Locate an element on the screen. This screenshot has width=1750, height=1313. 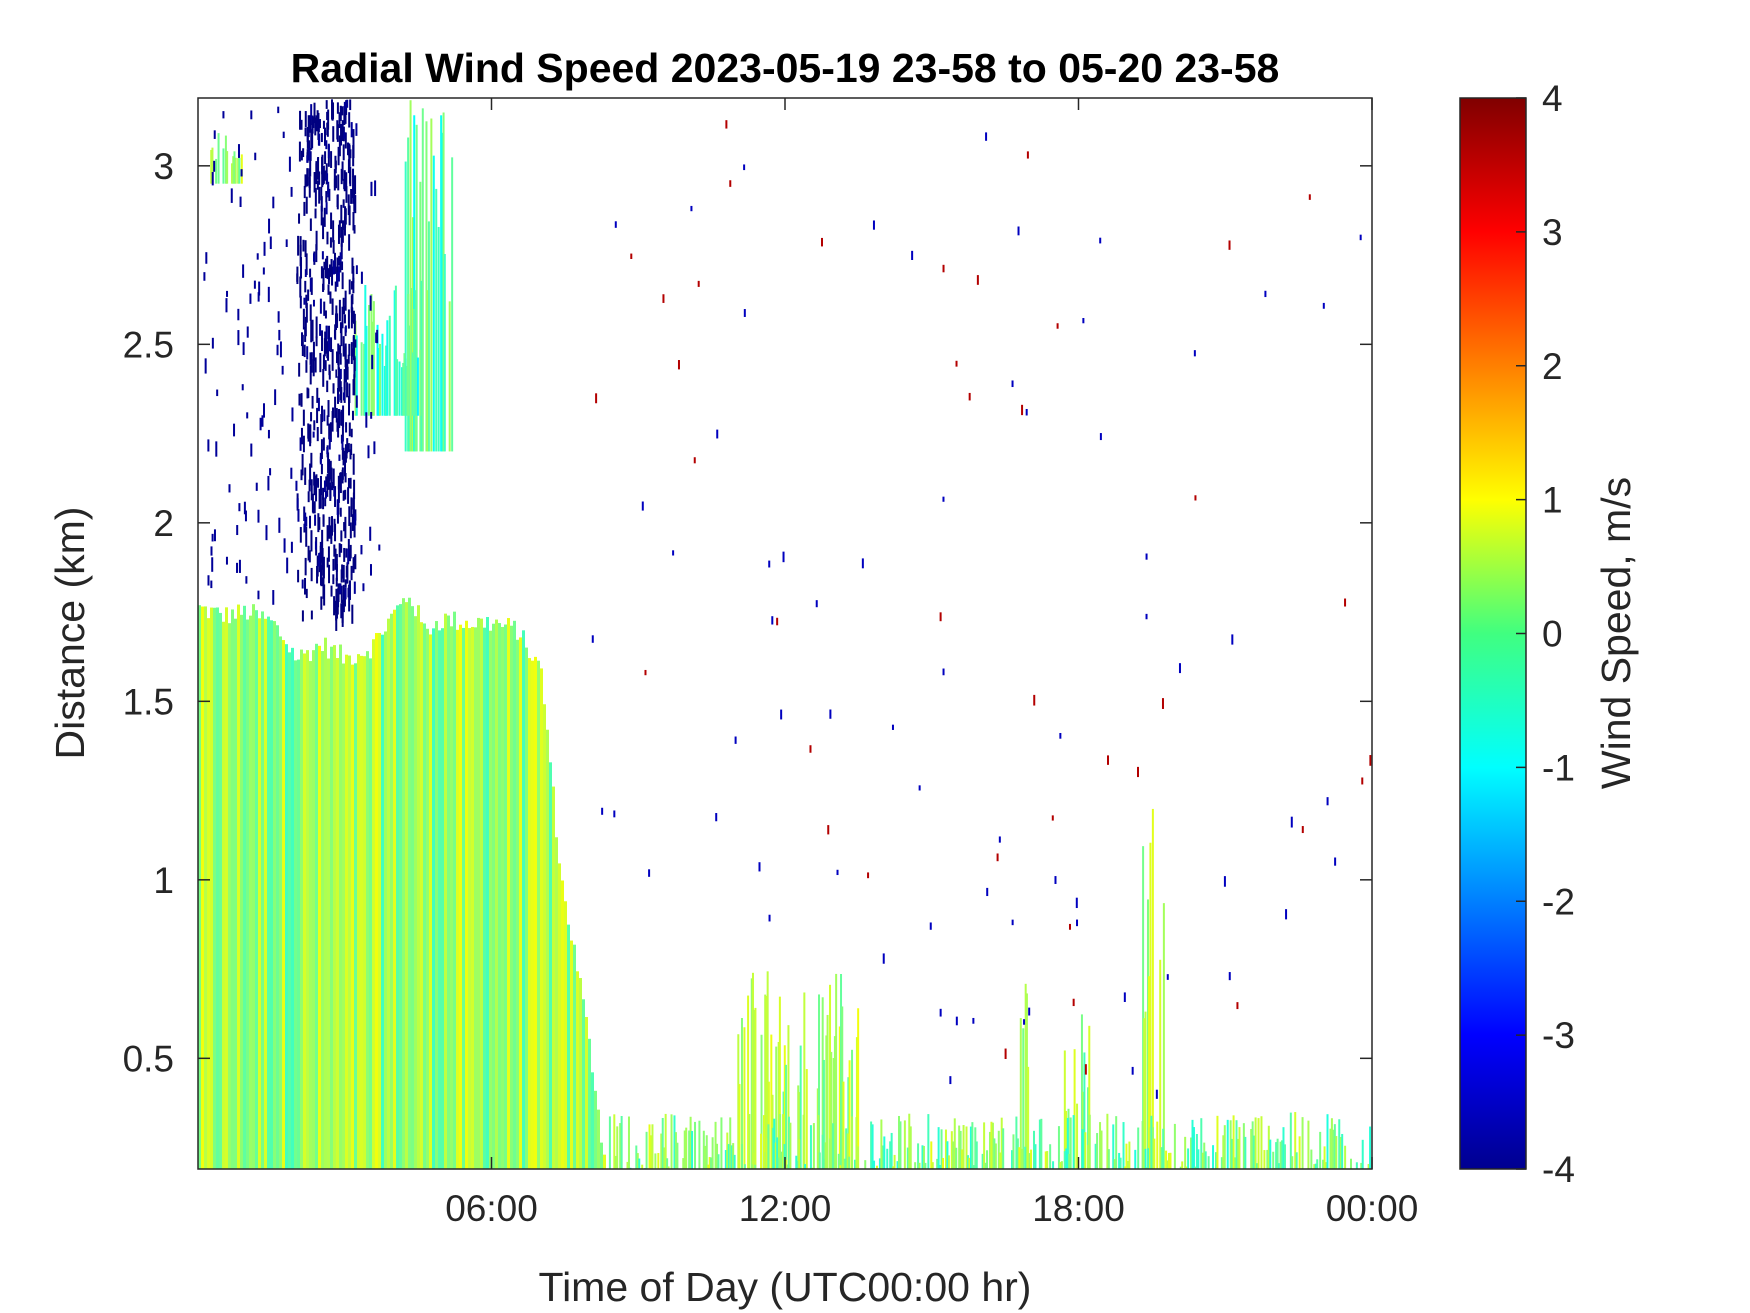
x-tick-label: 18:00 is located at coordinates (1078, 1208).